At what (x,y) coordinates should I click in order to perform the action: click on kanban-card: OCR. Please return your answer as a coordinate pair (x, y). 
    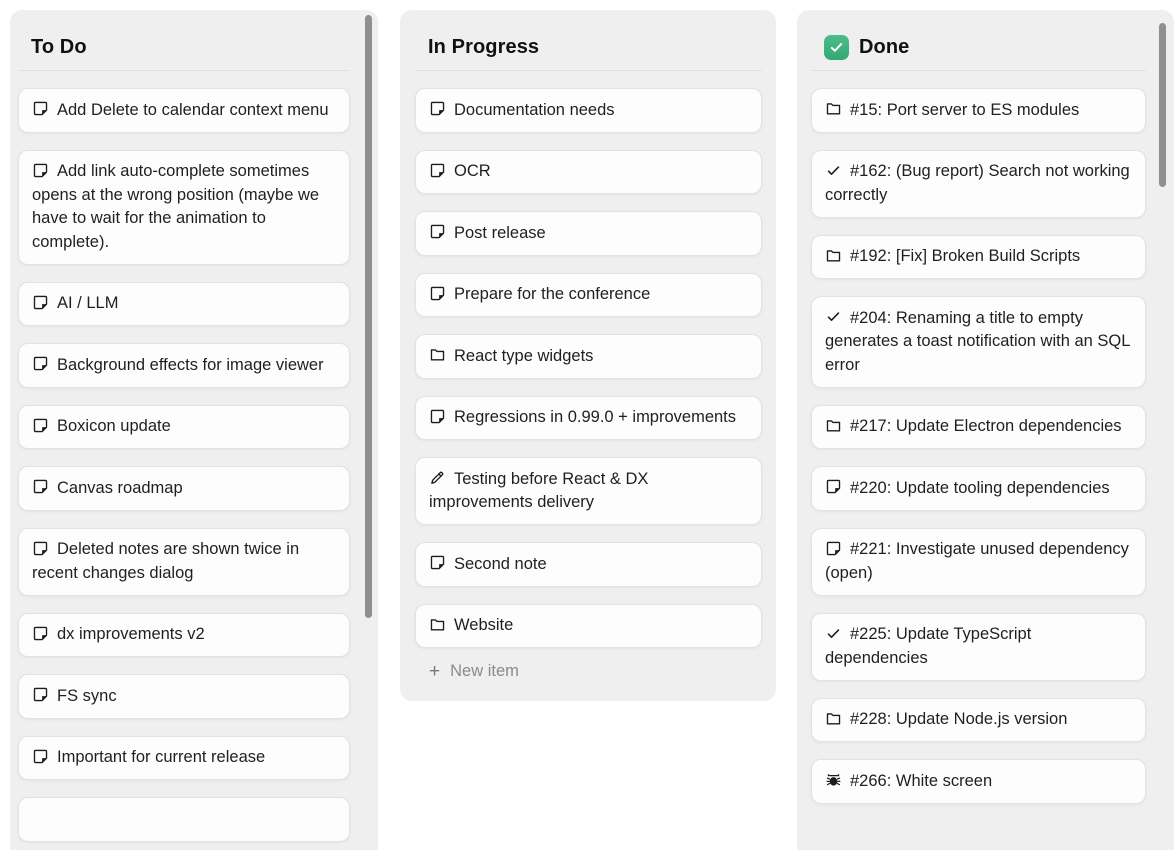
    Looking at the image, I should click on (588, 171).